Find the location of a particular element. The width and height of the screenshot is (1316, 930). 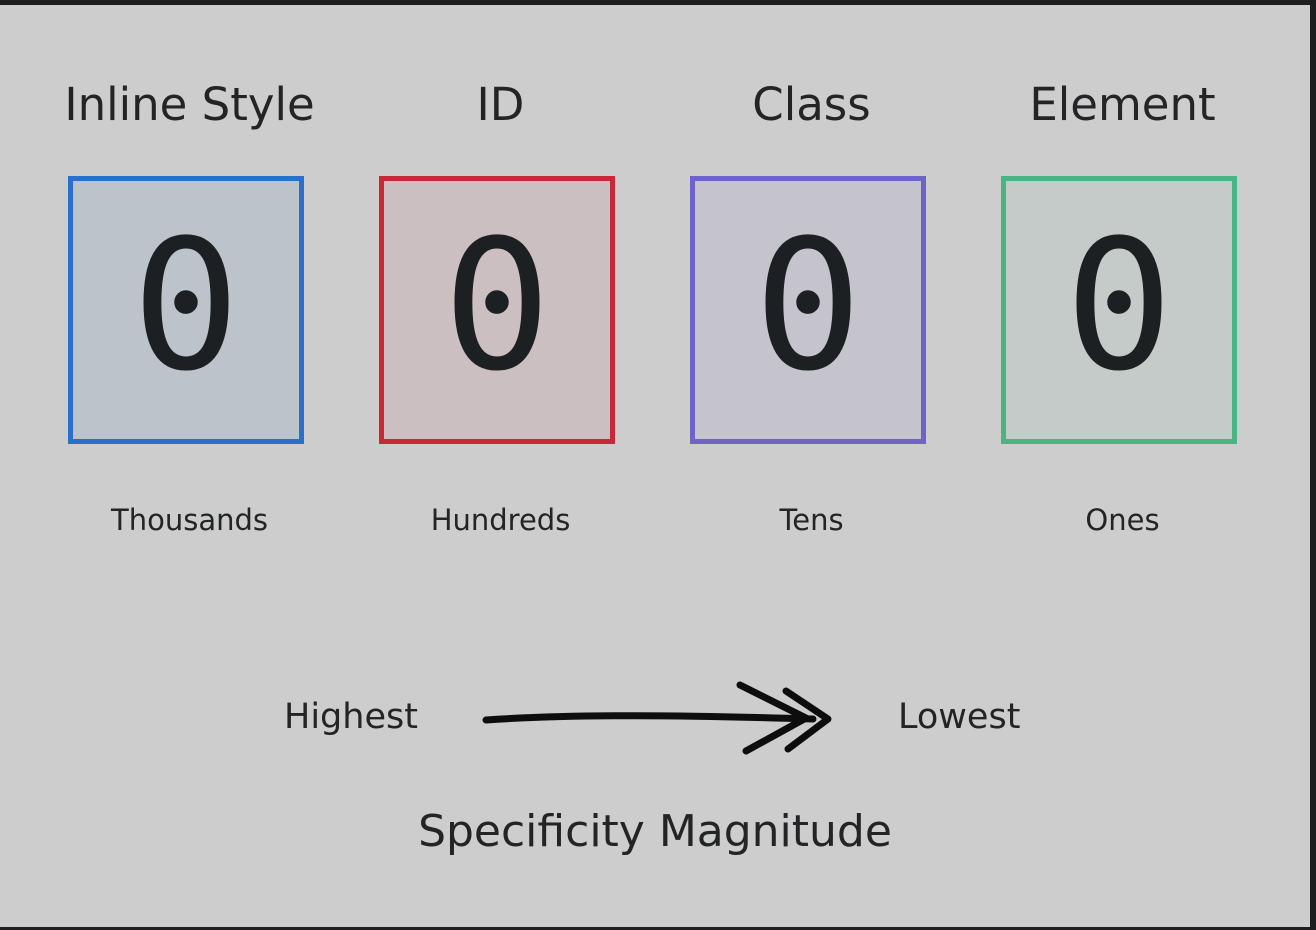

digit-box-inline-style: 0 is located at coordinates (186, 310).